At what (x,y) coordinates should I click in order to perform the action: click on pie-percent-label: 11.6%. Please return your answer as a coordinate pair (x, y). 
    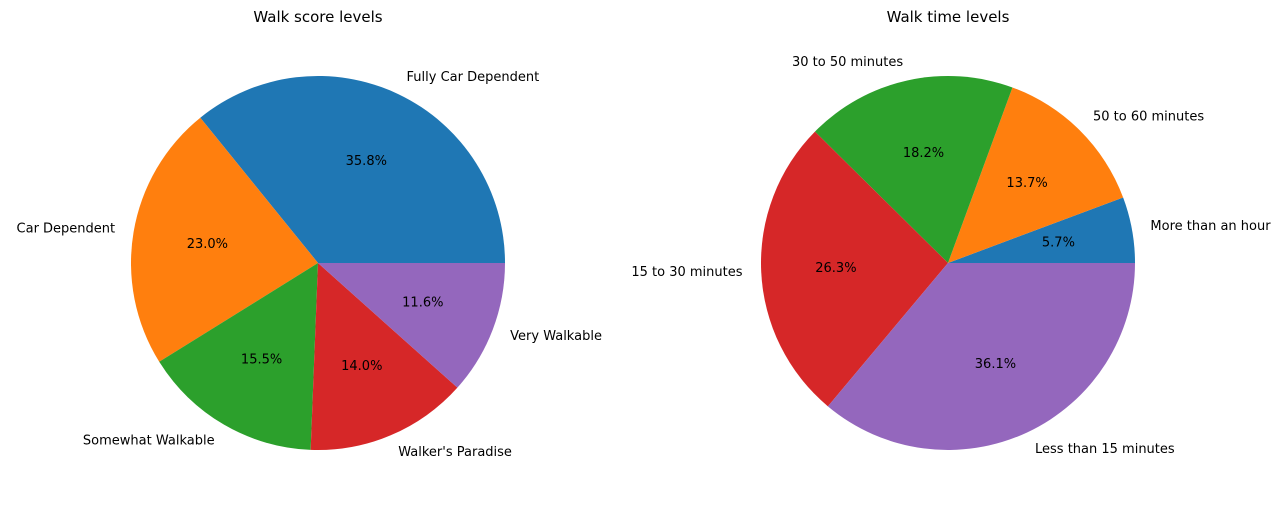
    Looking at the image, I should click on (422, 303).